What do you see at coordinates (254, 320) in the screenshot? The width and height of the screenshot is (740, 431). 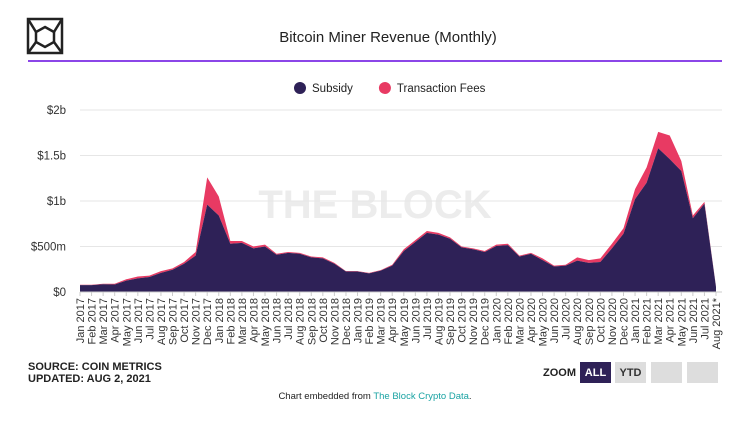 I see `x-tick-label: Apr 2018` at bounding box center [254, 320].